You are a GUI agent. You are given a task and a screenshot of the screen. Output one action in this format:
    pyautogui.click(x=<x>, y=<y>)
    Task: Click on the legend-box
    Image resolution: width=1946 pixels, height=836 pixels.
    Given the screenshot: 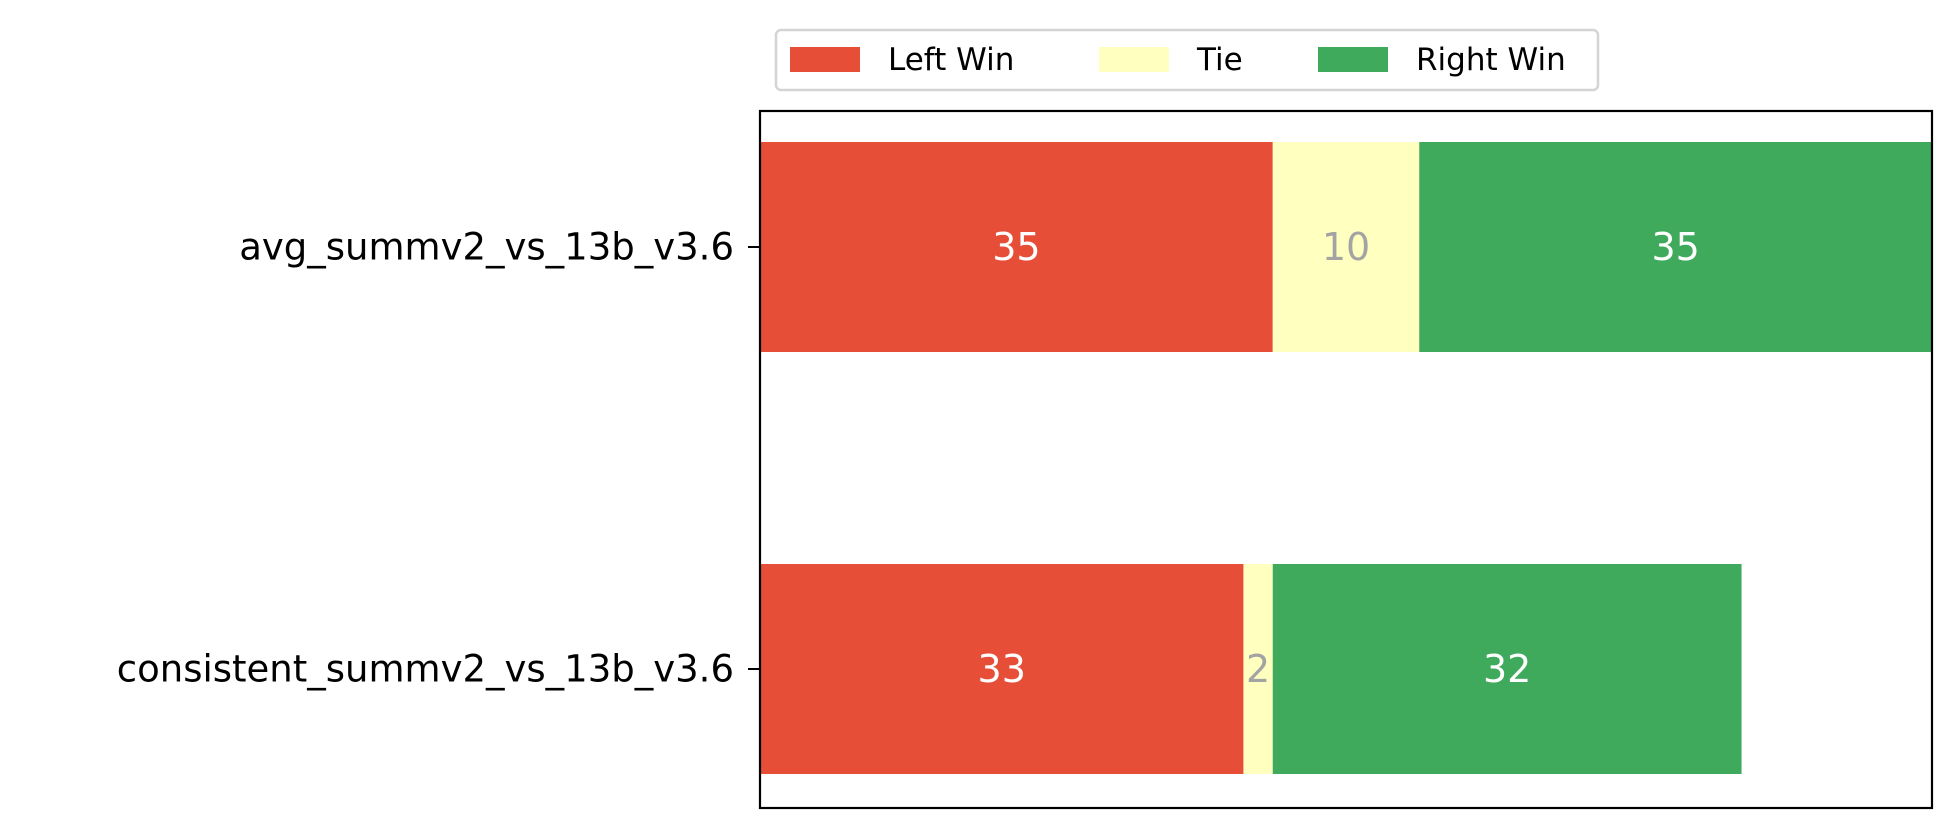 What is the action you would take?
    pyautogui.click(x=1187, y=60)
    